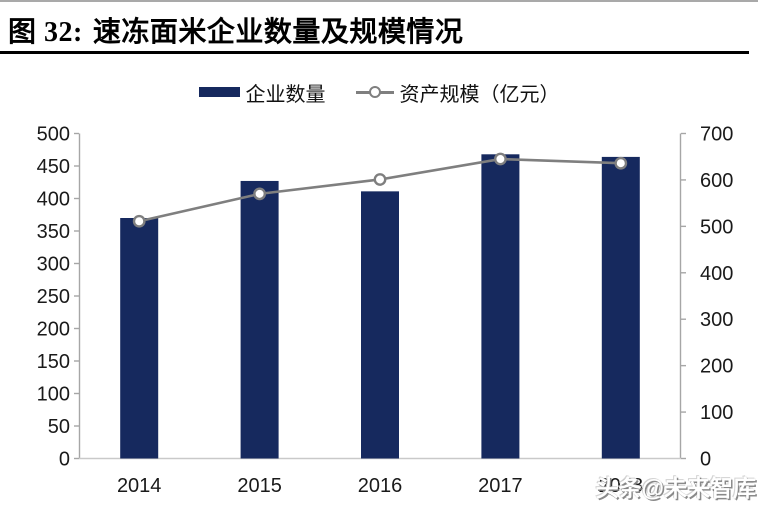  Describe the element at coordinates (374, 52) in the screenshot. I see `title-divider` at that location.